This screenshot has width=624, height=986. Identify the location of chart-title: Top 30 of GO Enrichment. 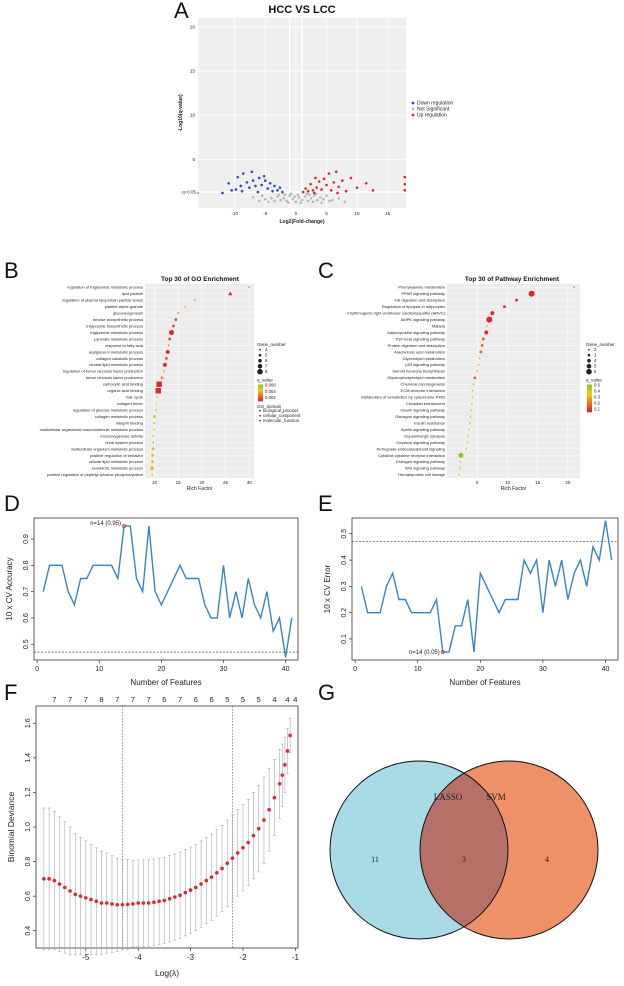
(200, 279).